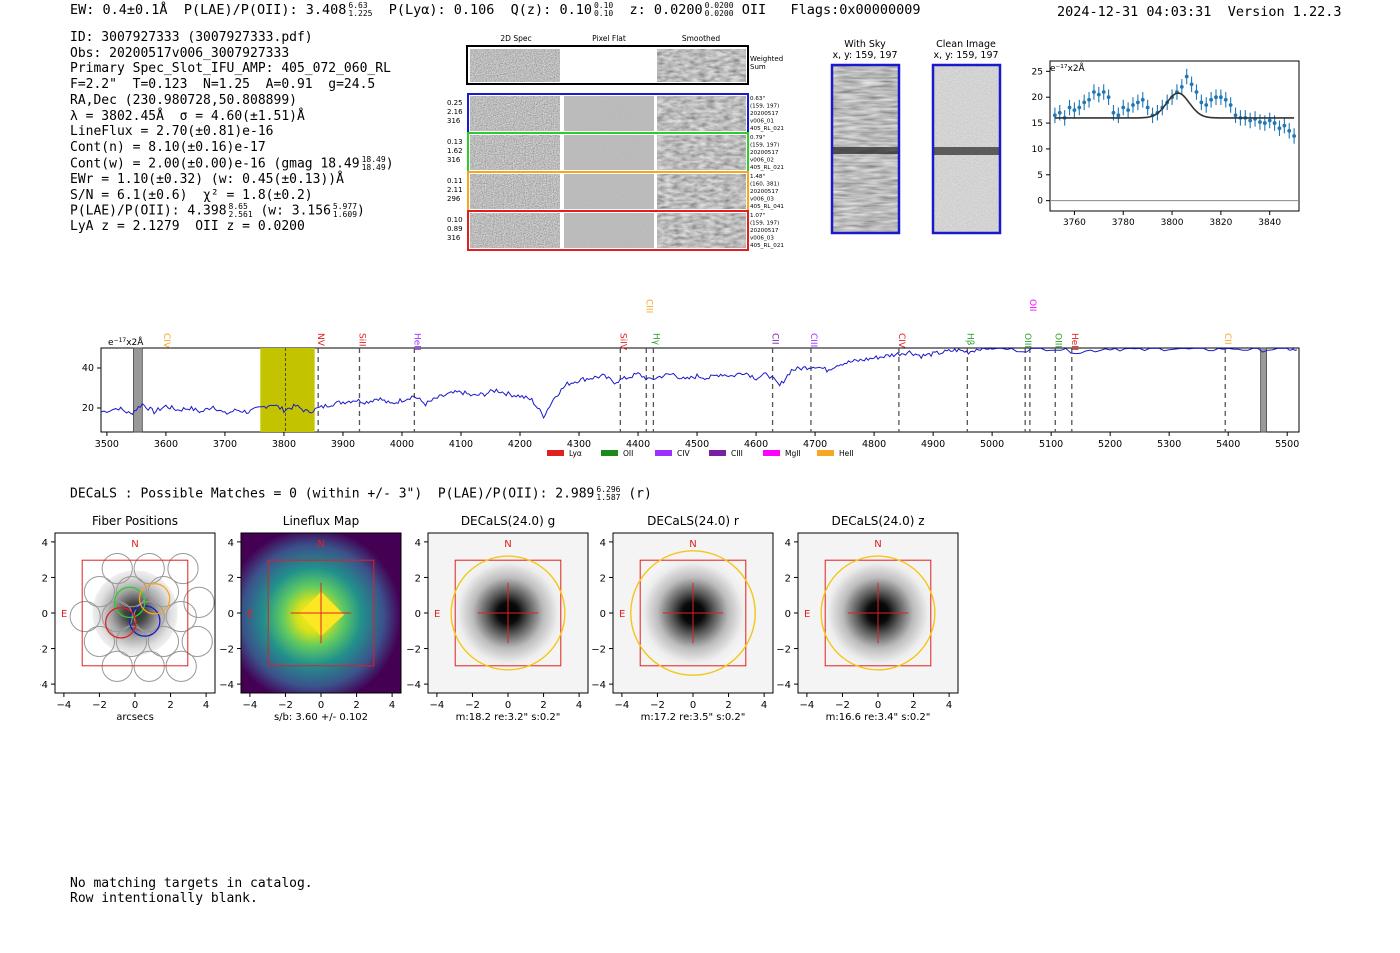 Image resolution: width=1400 pixels, height=953 pixels. Describe the element at coordinates (648, 306) in the screenshot. I see `line-label: CIII` at that location.